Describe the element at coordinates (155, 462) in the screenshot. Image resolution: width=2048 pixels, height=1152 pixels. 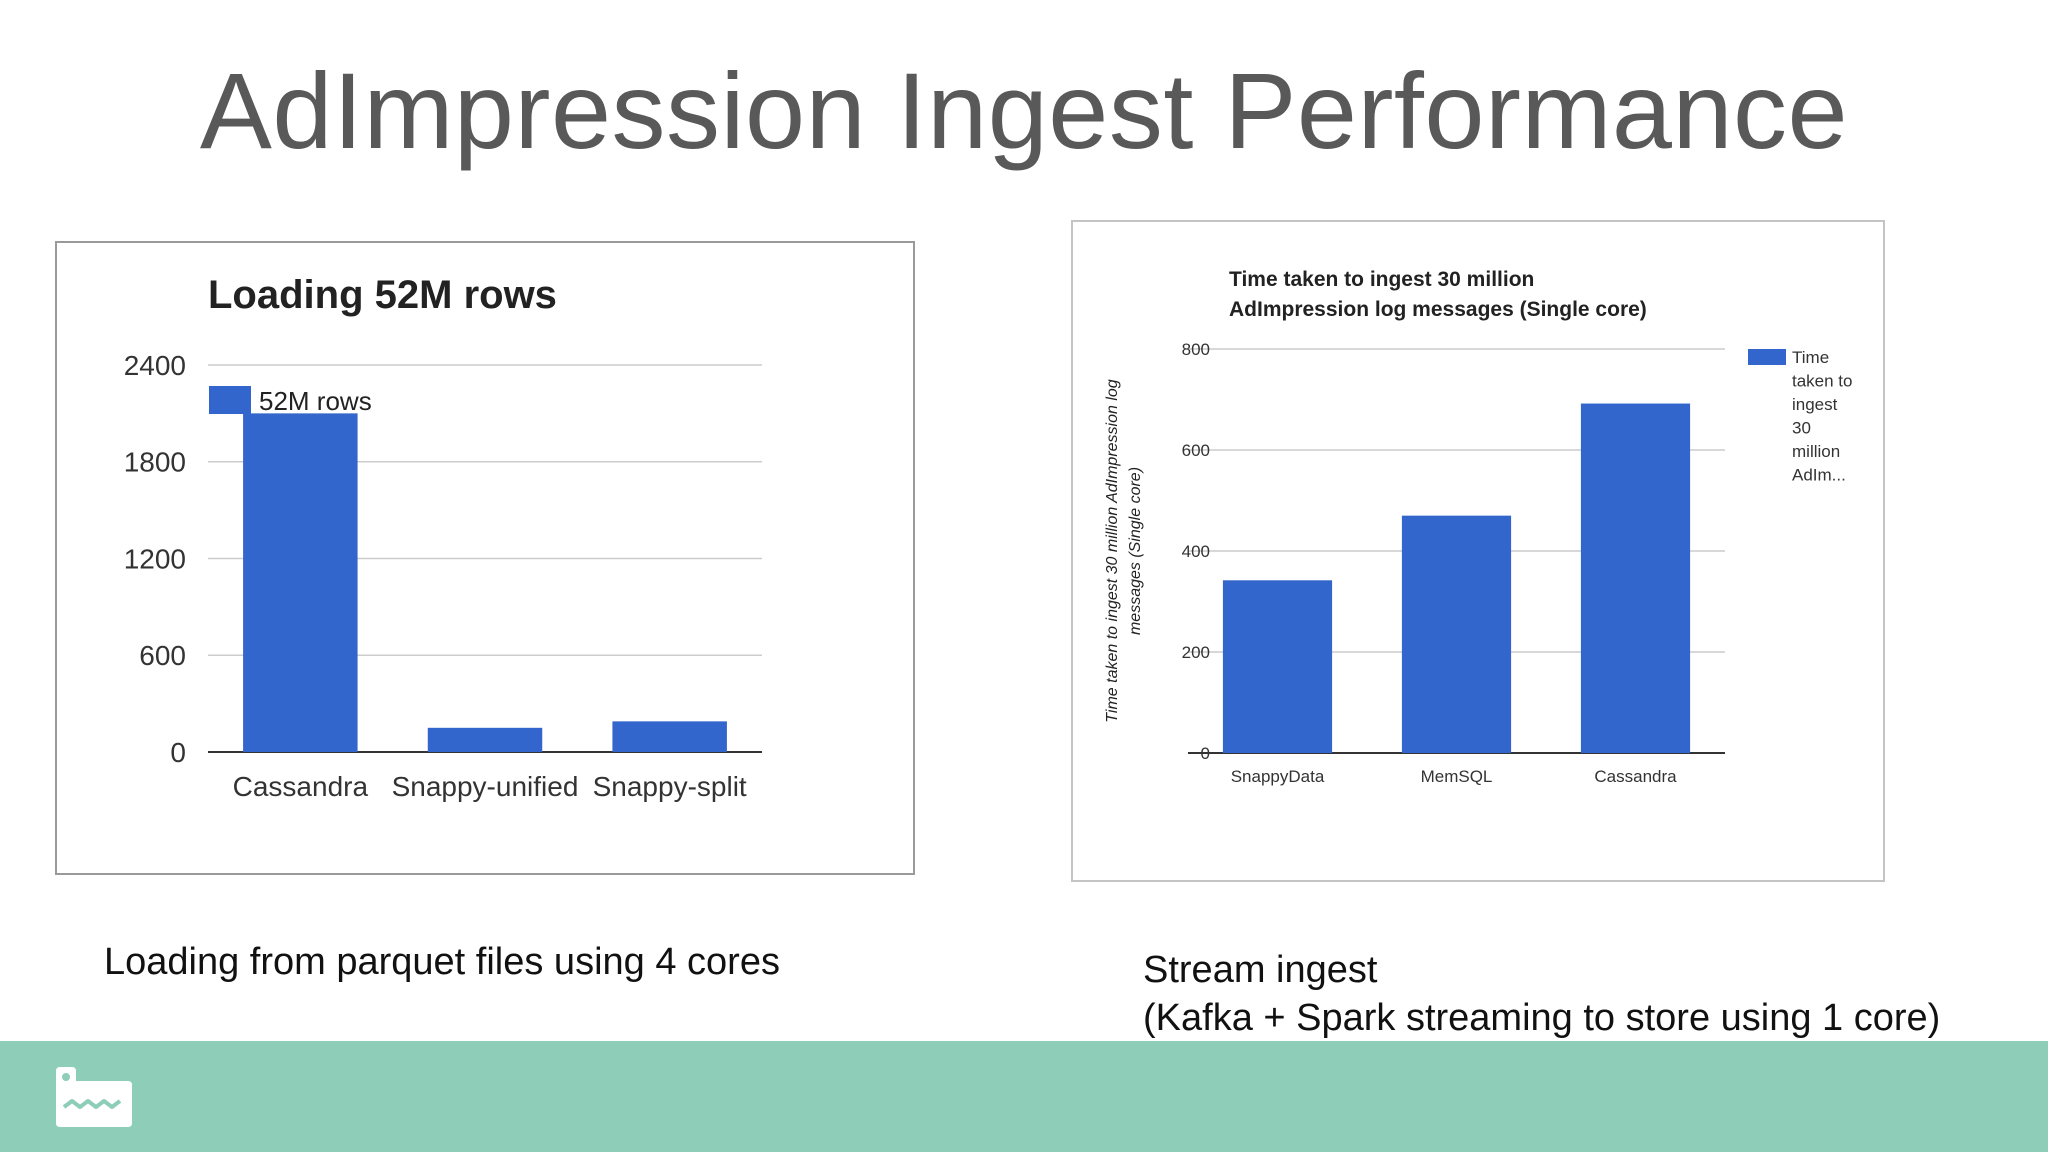
I see `y-tick-label: 1800` at that location.